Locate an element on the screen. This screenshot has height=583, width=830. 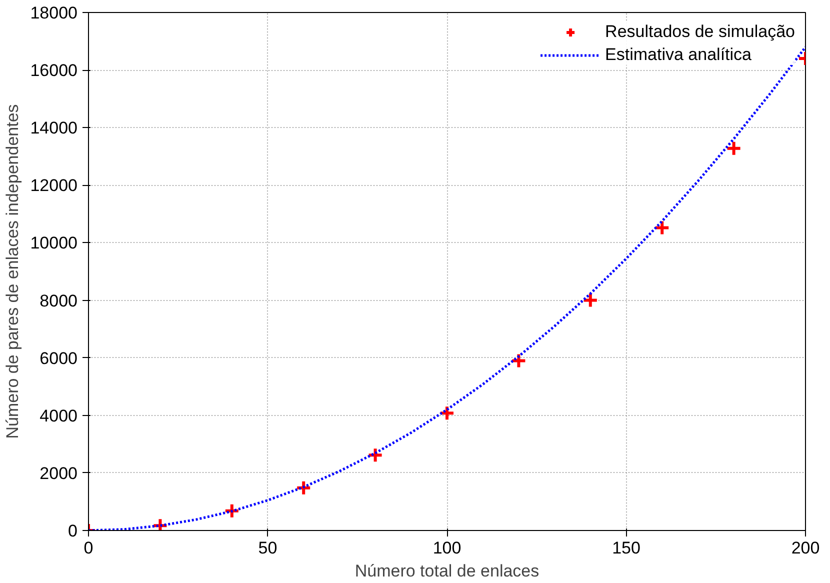
x-tick-label: 0 is located at coordinates (89, 548).